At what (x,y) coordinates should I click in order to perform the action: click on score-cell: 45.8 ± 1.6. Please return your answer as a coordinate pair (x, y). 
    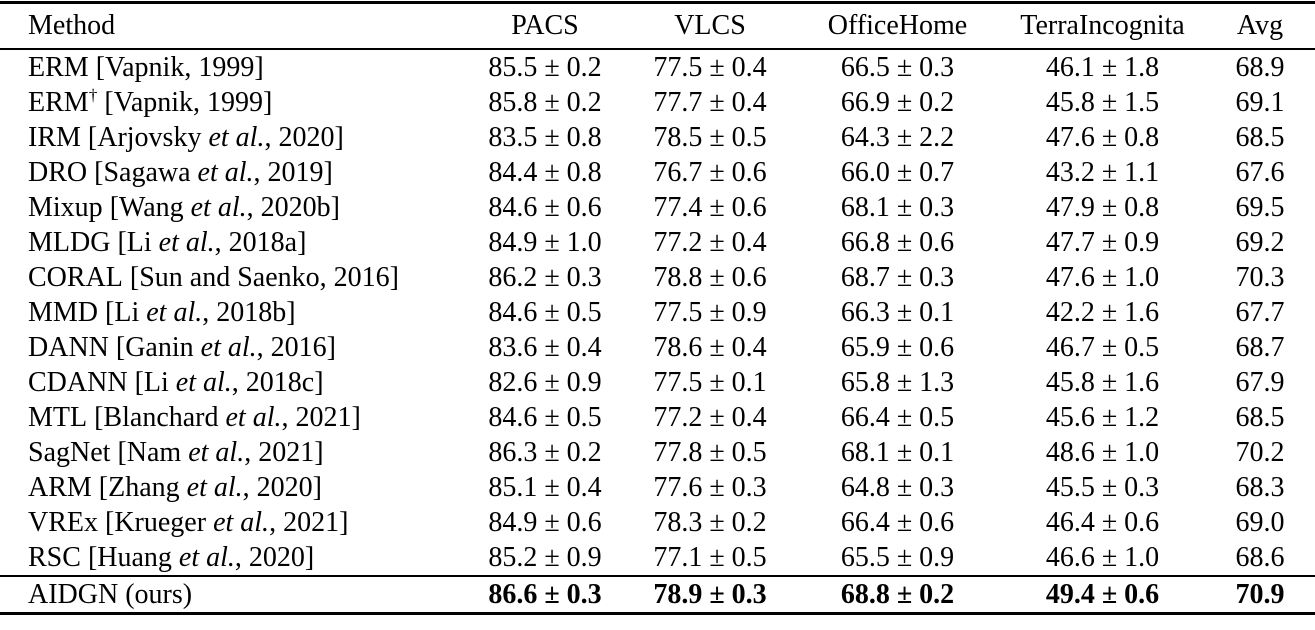
    Looking at the image, I should click on (1102, 382).